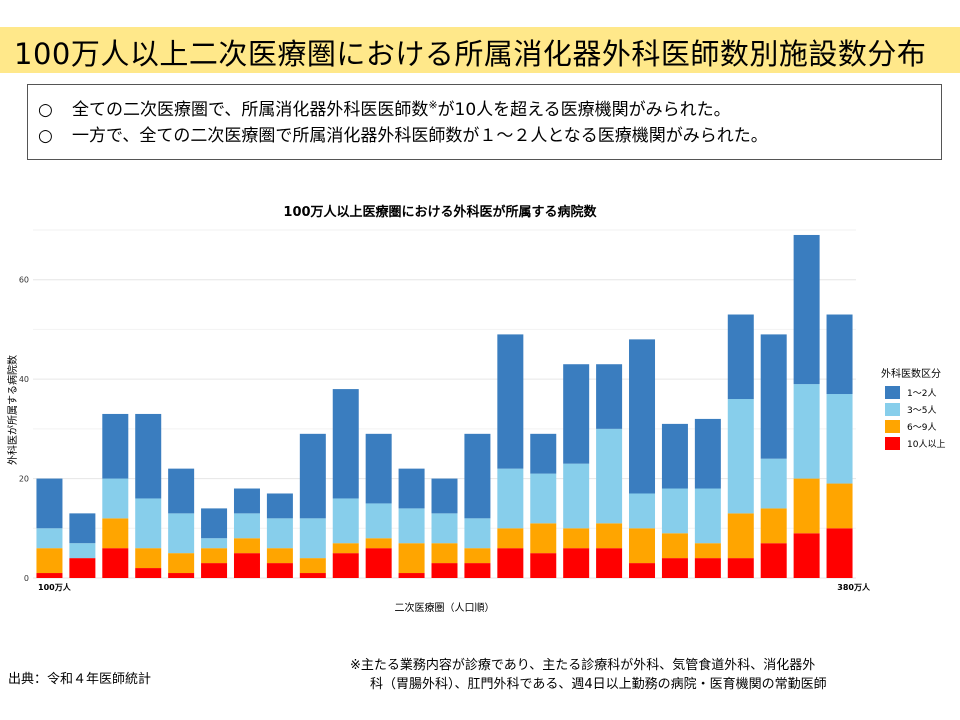 The image size is (960, 720). What do you see at coordinates (584, 110) in the screenshot?
I see `bullet-text-post: が10人を超える医療機関がみられた。` at bounding box center [584, 110].